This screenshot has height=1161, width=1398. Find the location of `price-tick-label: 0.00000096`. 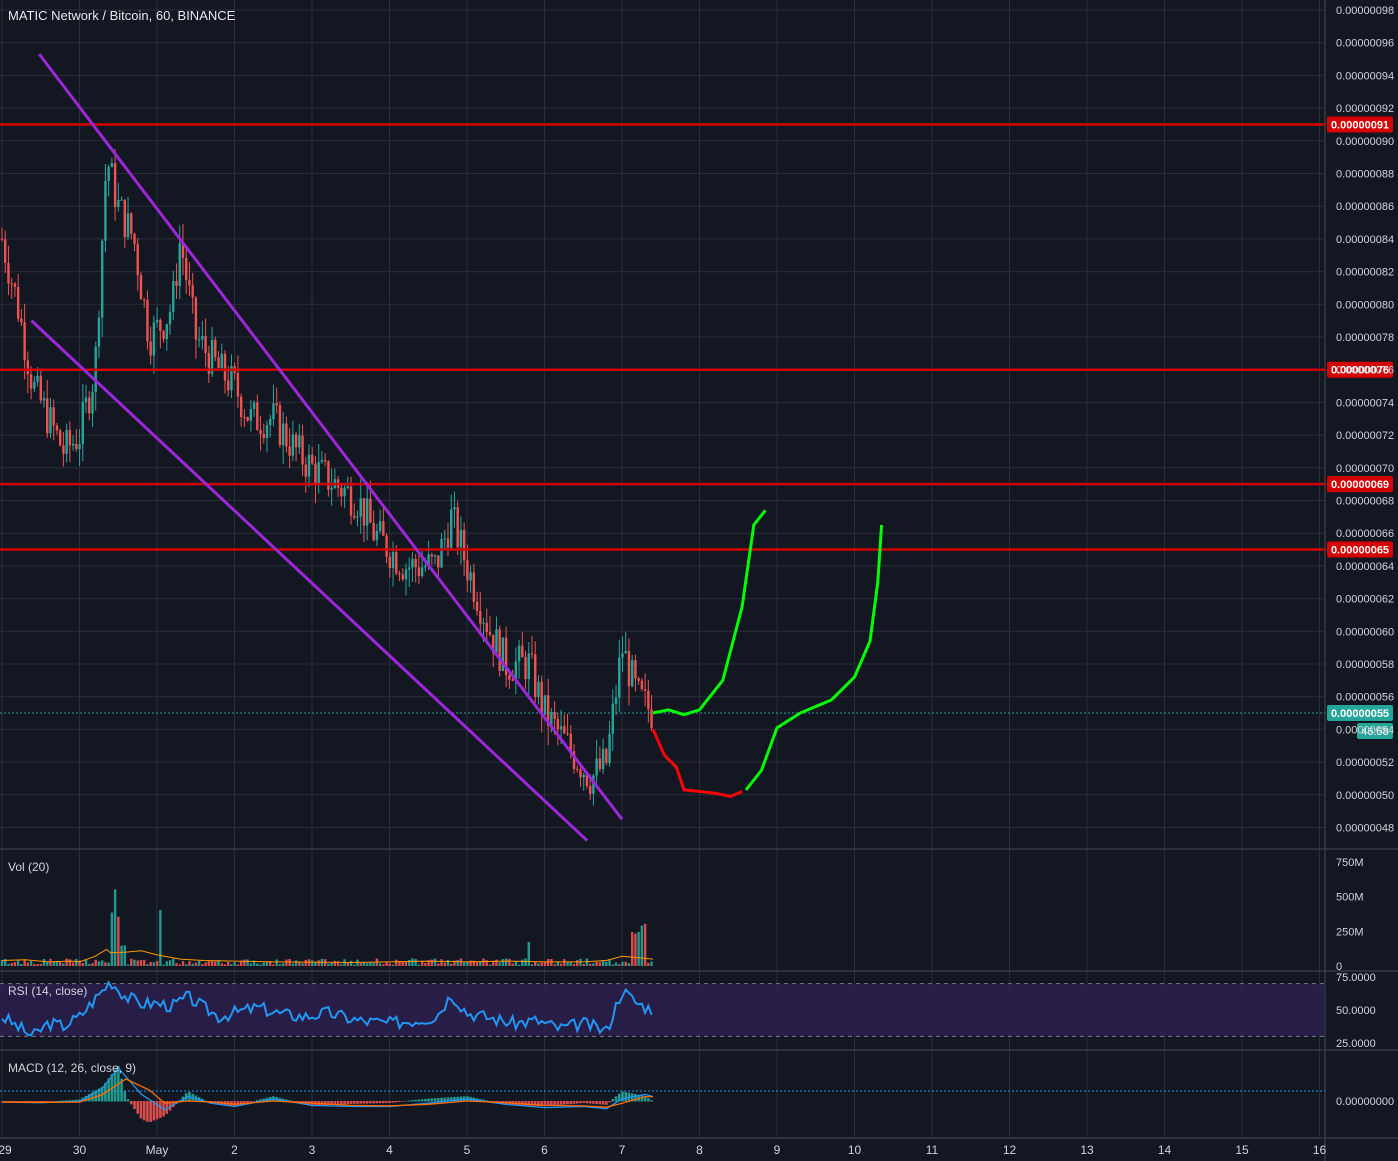

price-tick-label: 0.00000096 is located at coordinates (1365, 44).